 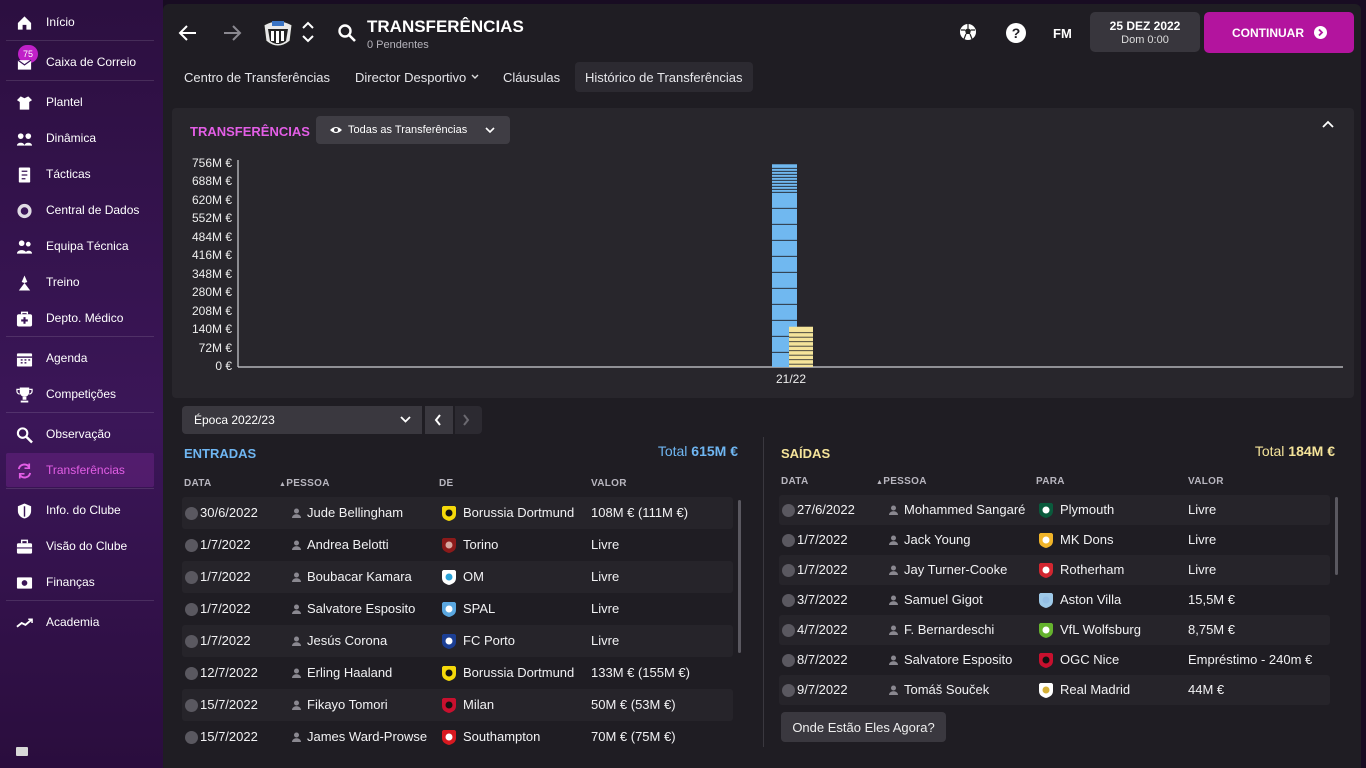 I want to click on where-are-they-now-button: Onde Estão Eles Agora?, so click(x=863, y=727).